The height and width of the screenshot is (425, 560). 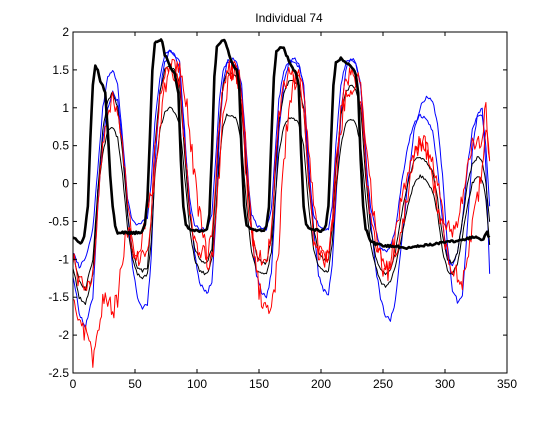 I want to click on y-tick-label: 1.5, so click(x=60, y=70).